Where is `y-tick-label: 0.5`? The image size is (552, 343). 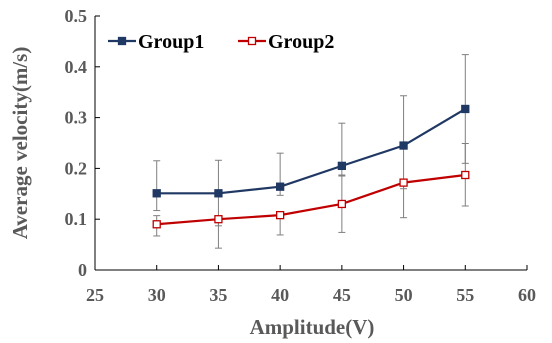 y-tick-label: 0.5 is located at coordinates (76, 16).